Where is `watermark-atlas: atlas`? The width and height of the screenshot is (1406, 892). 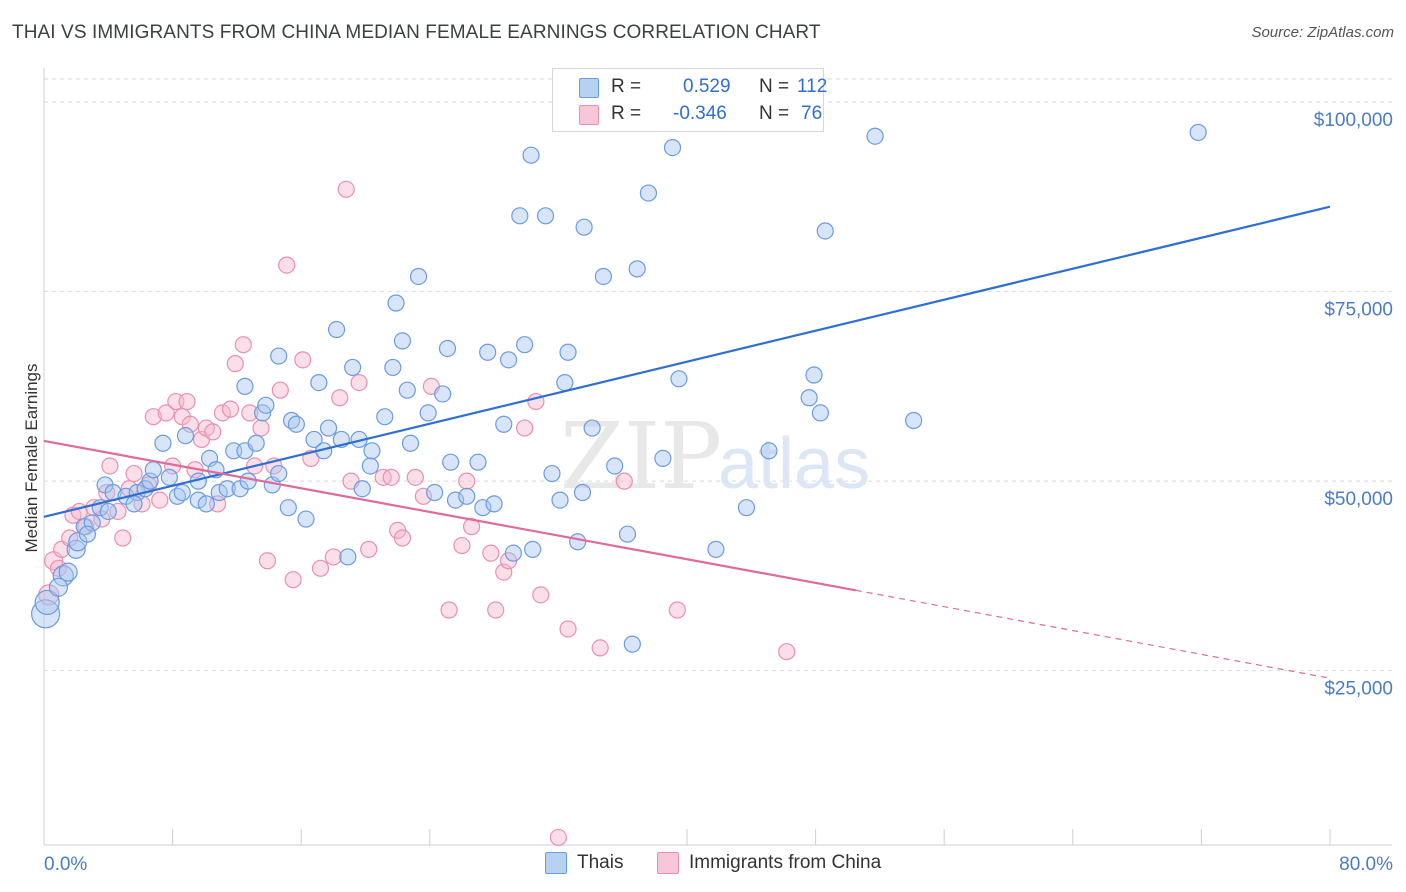 watermark-atlas: atlas is located at coordinates (794, 464).